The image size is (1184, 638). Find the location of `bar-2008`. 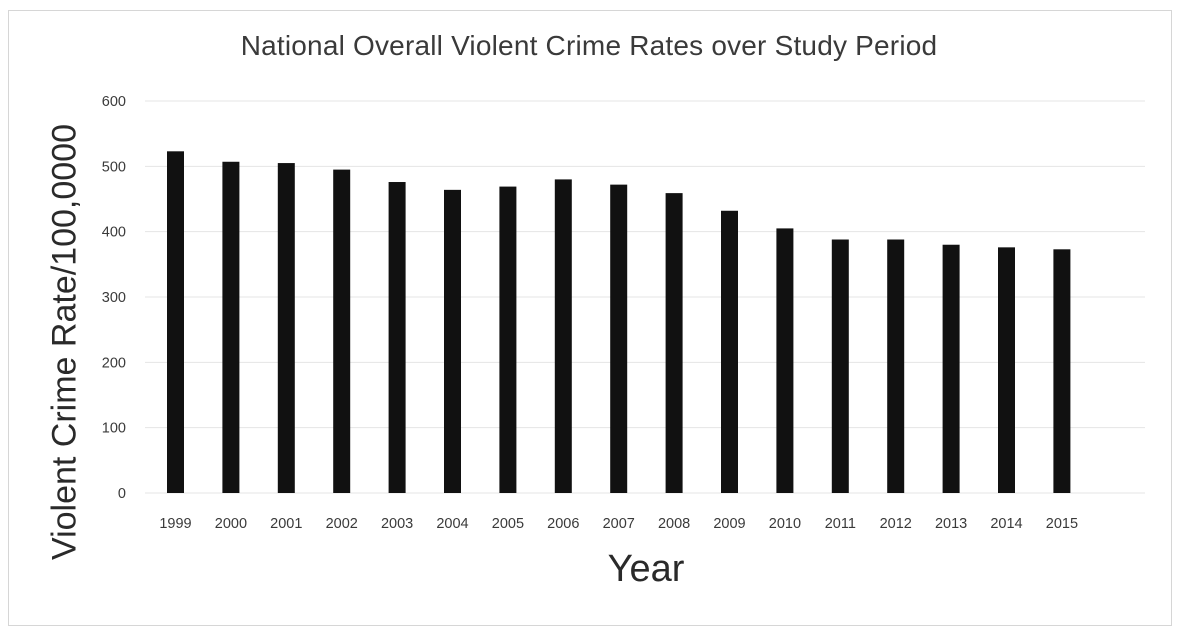

bar-2008 is located at coordinates (674, 343).